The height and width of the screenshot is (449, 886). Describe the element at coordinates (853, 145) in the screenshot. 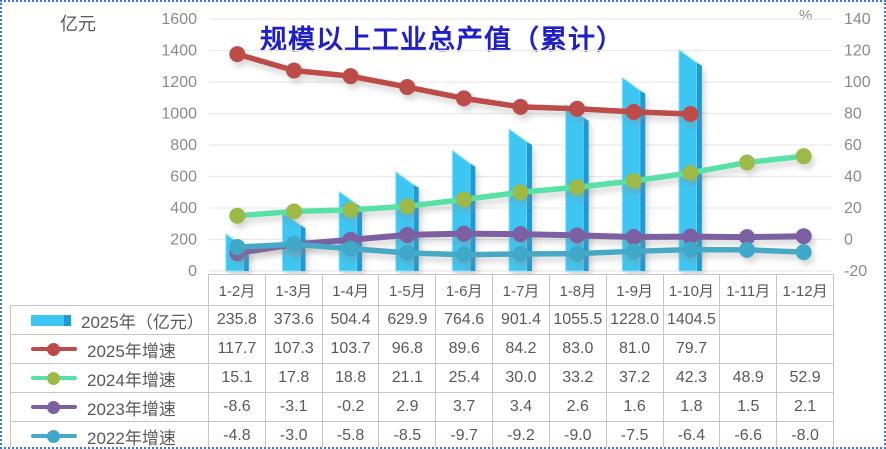

I see `right-axis-tick: 60` at that location.